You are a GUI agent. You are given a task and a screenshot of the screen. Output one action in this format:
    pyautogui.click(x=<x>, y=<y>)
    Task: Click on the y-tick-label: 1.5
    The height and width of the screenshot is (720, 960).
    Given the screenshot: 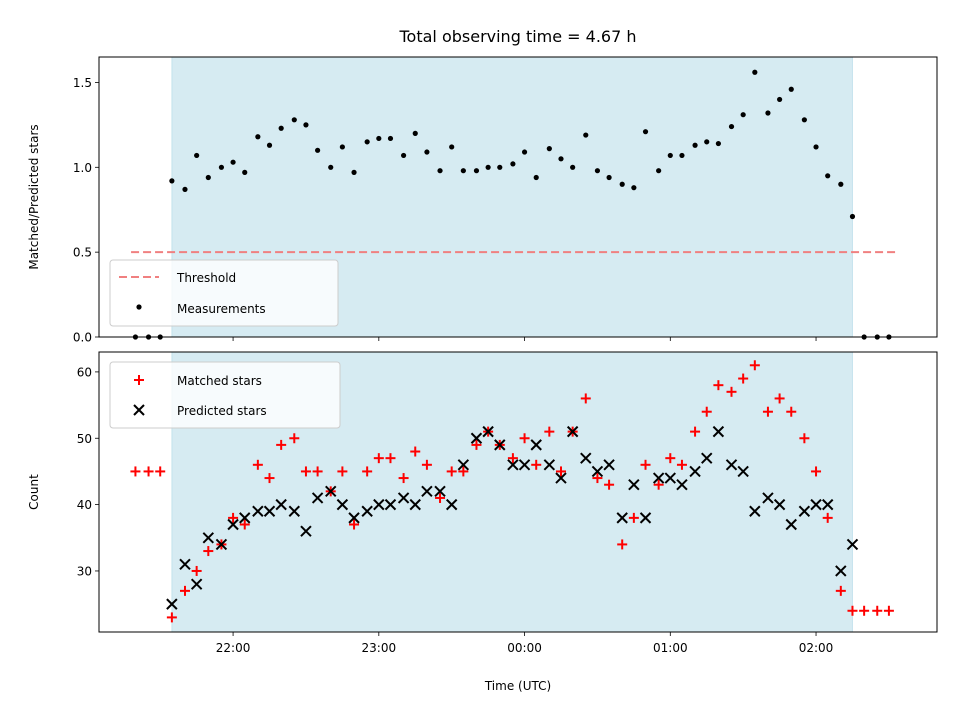 What is the action you would take?
    pyautogui.click(x=82, y=83)
    